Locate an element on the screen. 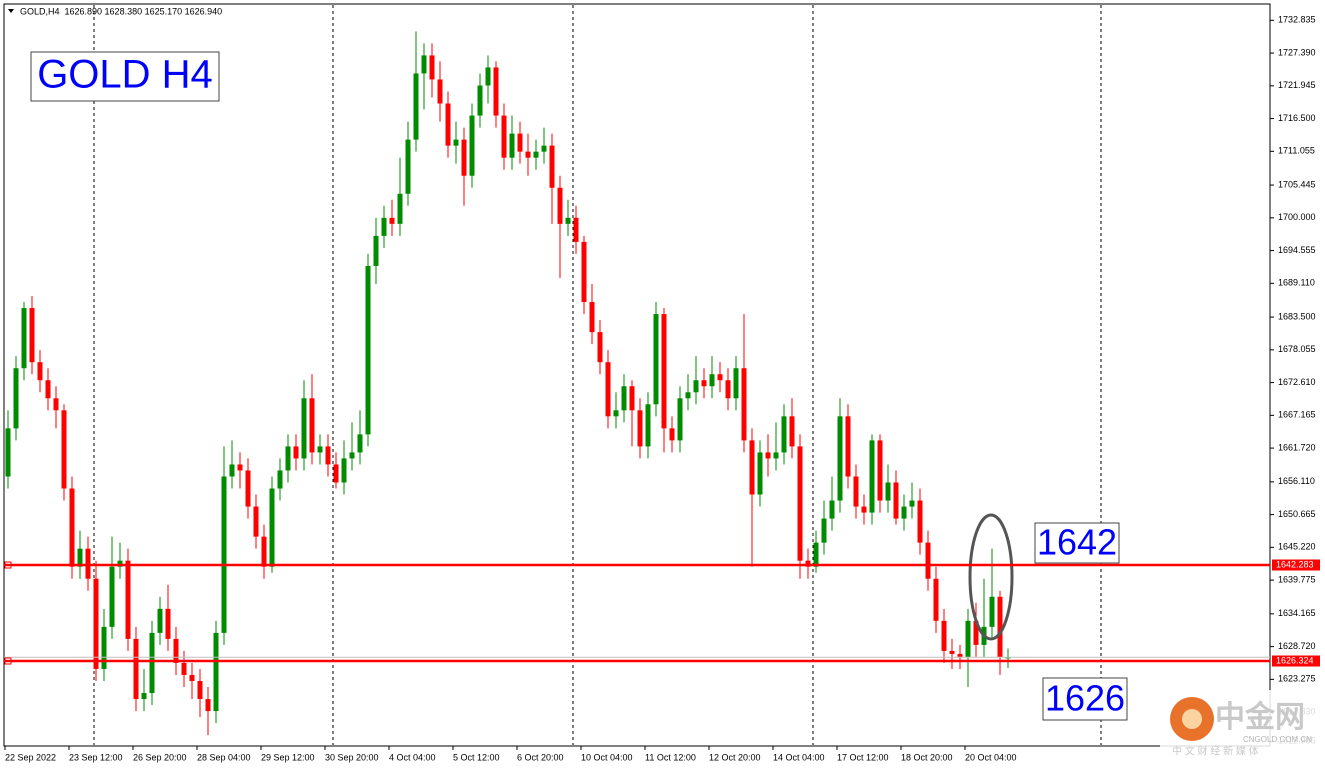 This screenshot has height=771, width=1325. y-tick-label: 1721.945 is located at coordinates (1297, 85).